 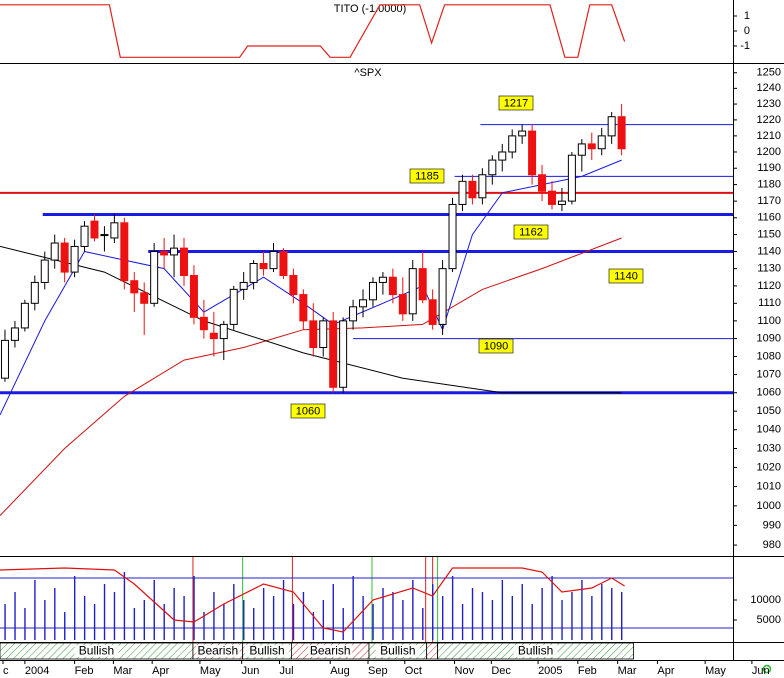 I want to click on level-label: 1185, so click(x=427, y=176).